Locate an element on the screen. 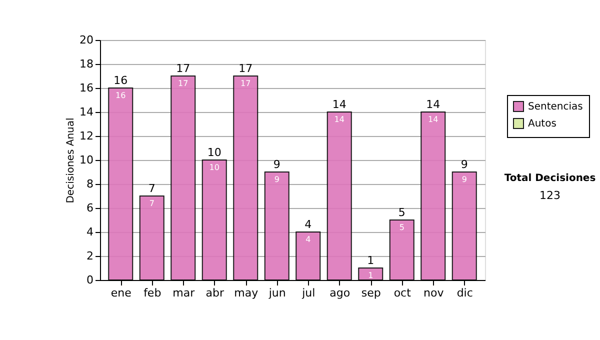 The width and height of the screenshot is (600, 340). data-label: 10 is located at coordinates (214, 167).